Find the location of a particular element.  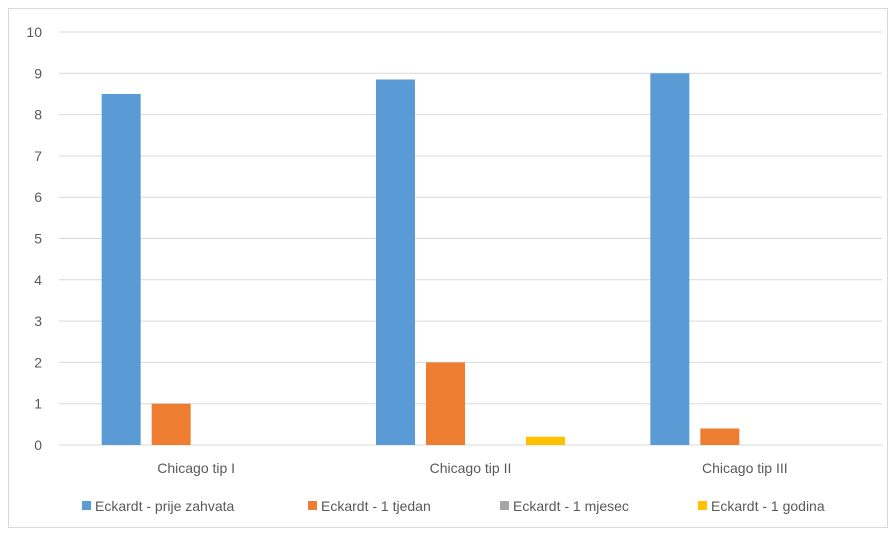

y-tick-label: 9 is located at coordinates (38, 73).